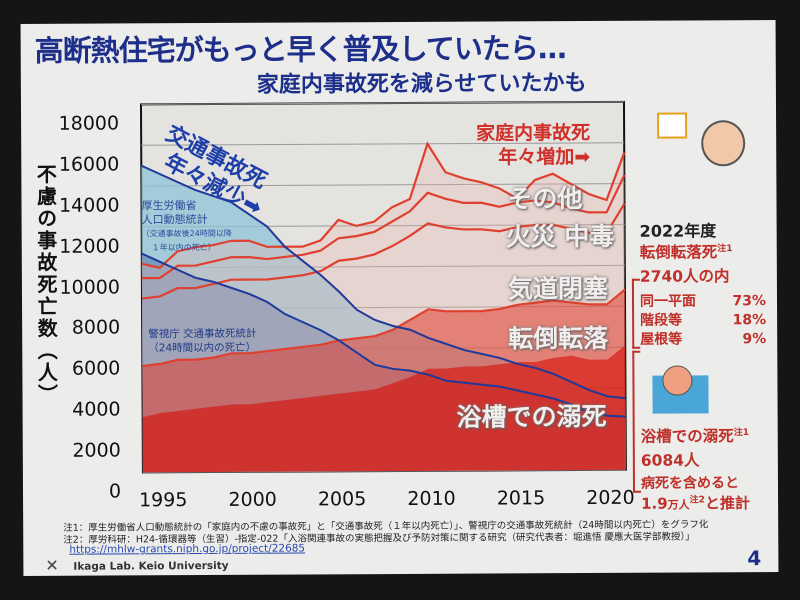  Describe the element at coordinates (183, 247) in the screenshot. I see `mhlw-line4: １年以内の死亡）` at that location.